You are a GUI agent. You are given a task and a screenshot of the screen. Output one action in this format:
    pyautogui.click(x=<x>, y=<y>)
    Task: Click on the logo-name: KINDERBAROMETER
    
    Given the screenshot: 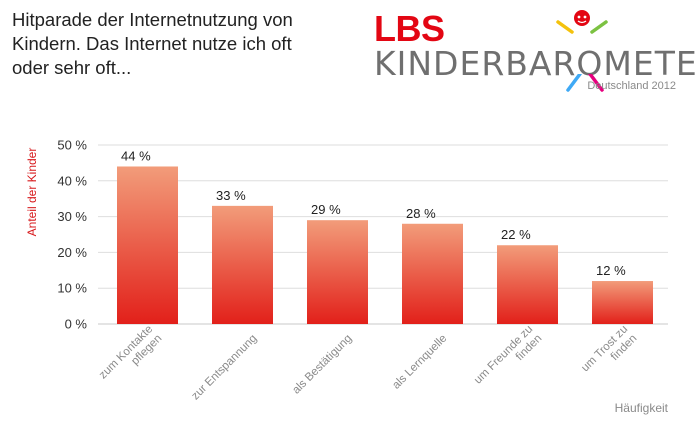 What is the action you would take?
    pyautogui.click(x=535, y=63)
    